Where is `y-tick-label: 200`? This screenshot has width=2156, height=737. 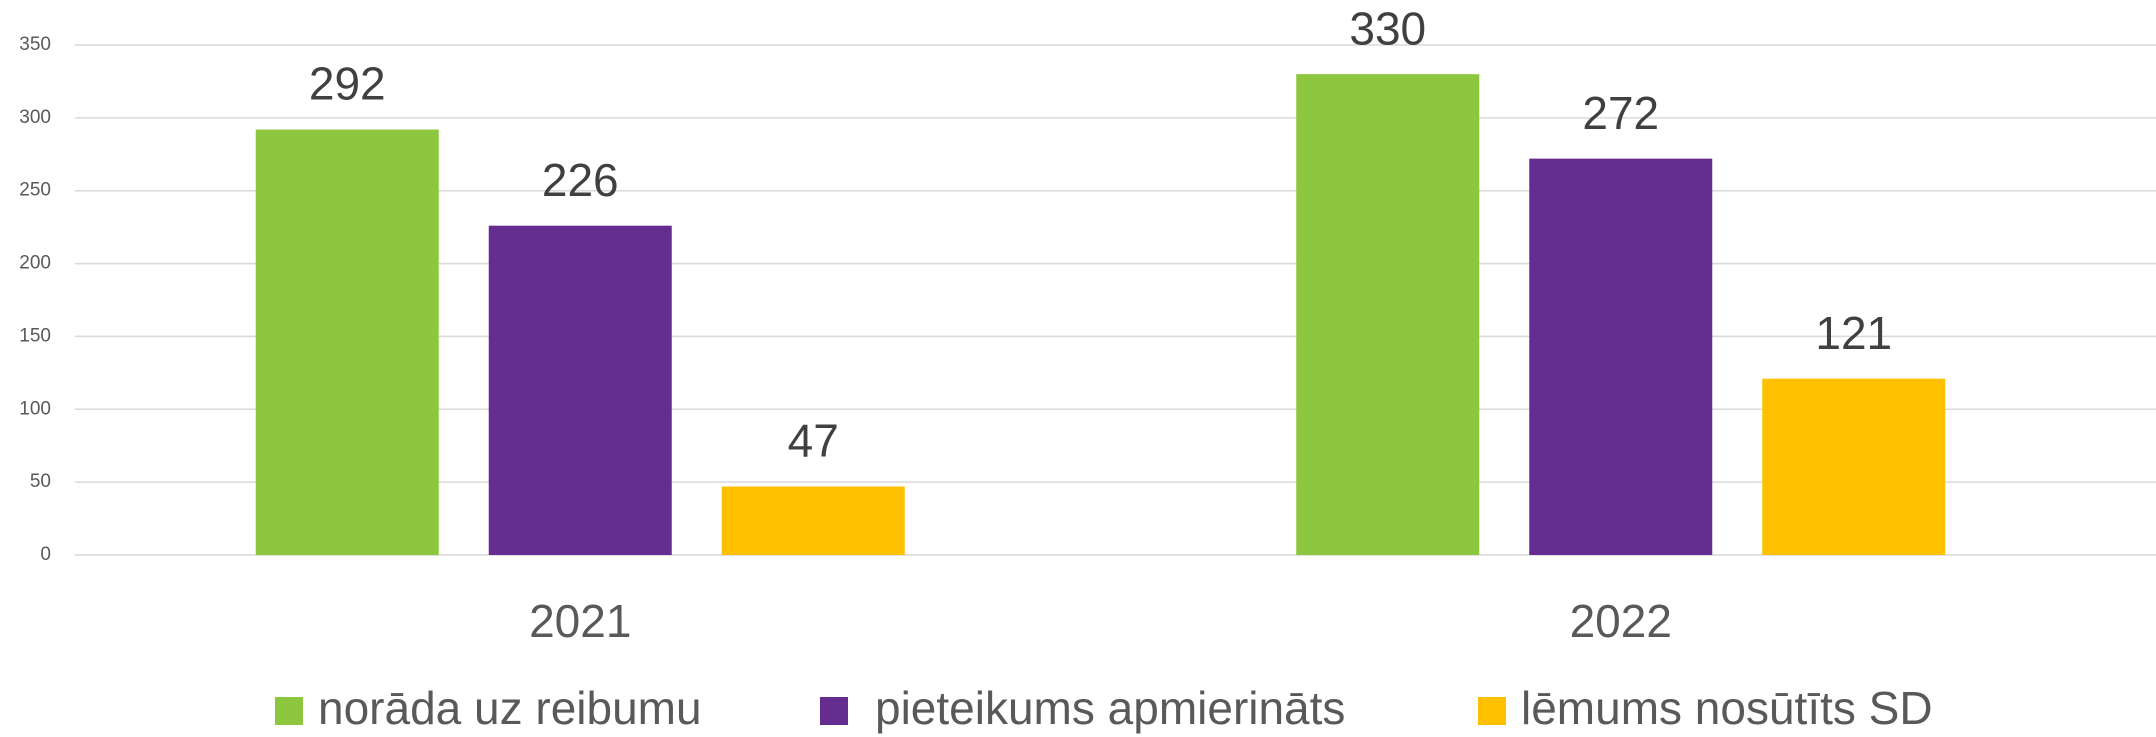
y-tick-label: 200 is located at coordinates (35, 263).